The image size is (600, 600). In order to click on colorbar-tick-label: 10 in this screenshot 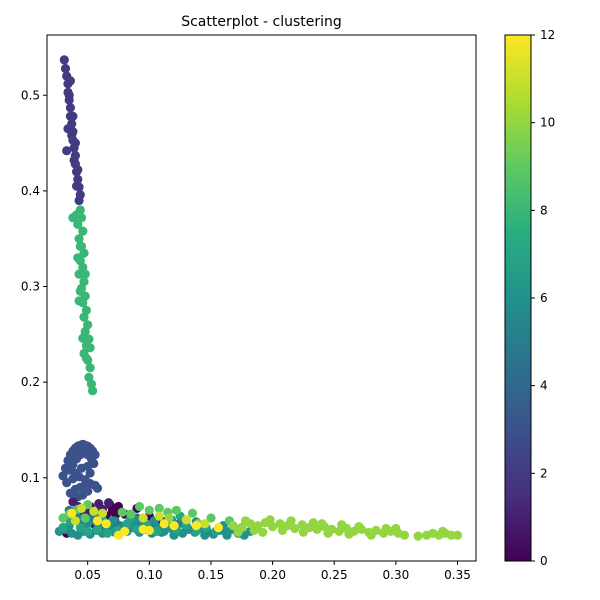, I will do `click(547, 123)`.